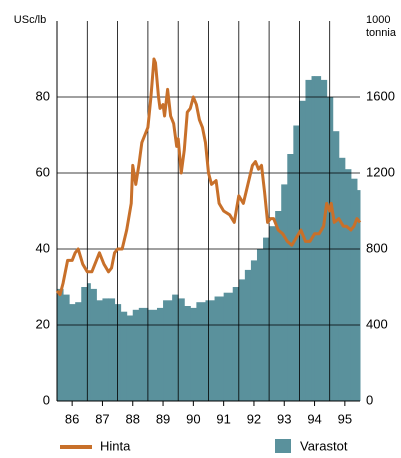  What do you see at coordinates (72, 418) in the screenshot?
I see `x-tick-label: 86` at bounding box center [72, 418].